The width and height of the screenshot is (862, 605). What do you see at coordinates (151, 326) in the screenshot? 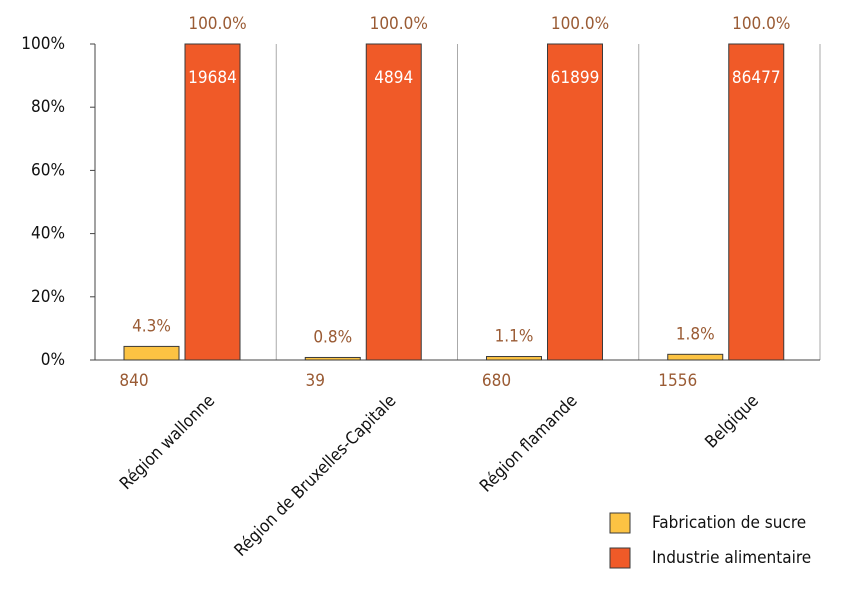
I see `value-label: 4.3%` at bounding box center [151, 326].